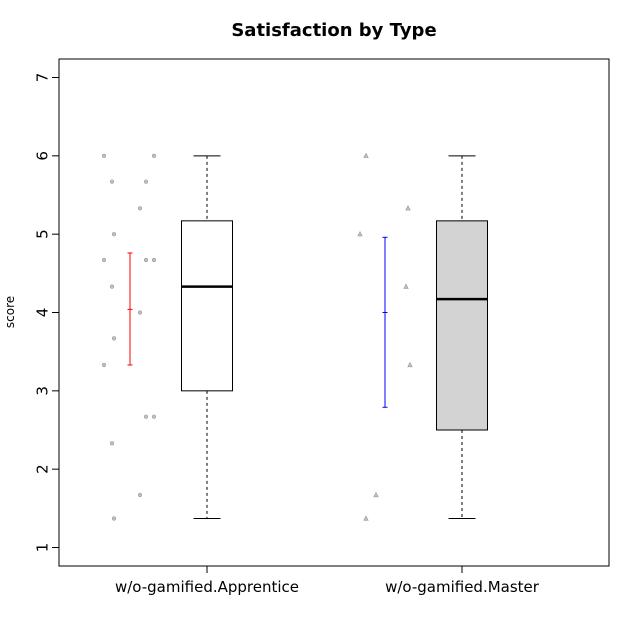  Describe the element at coordinates (43, 391) in the screenshot. I see `y-tick-label: 3` at that location.